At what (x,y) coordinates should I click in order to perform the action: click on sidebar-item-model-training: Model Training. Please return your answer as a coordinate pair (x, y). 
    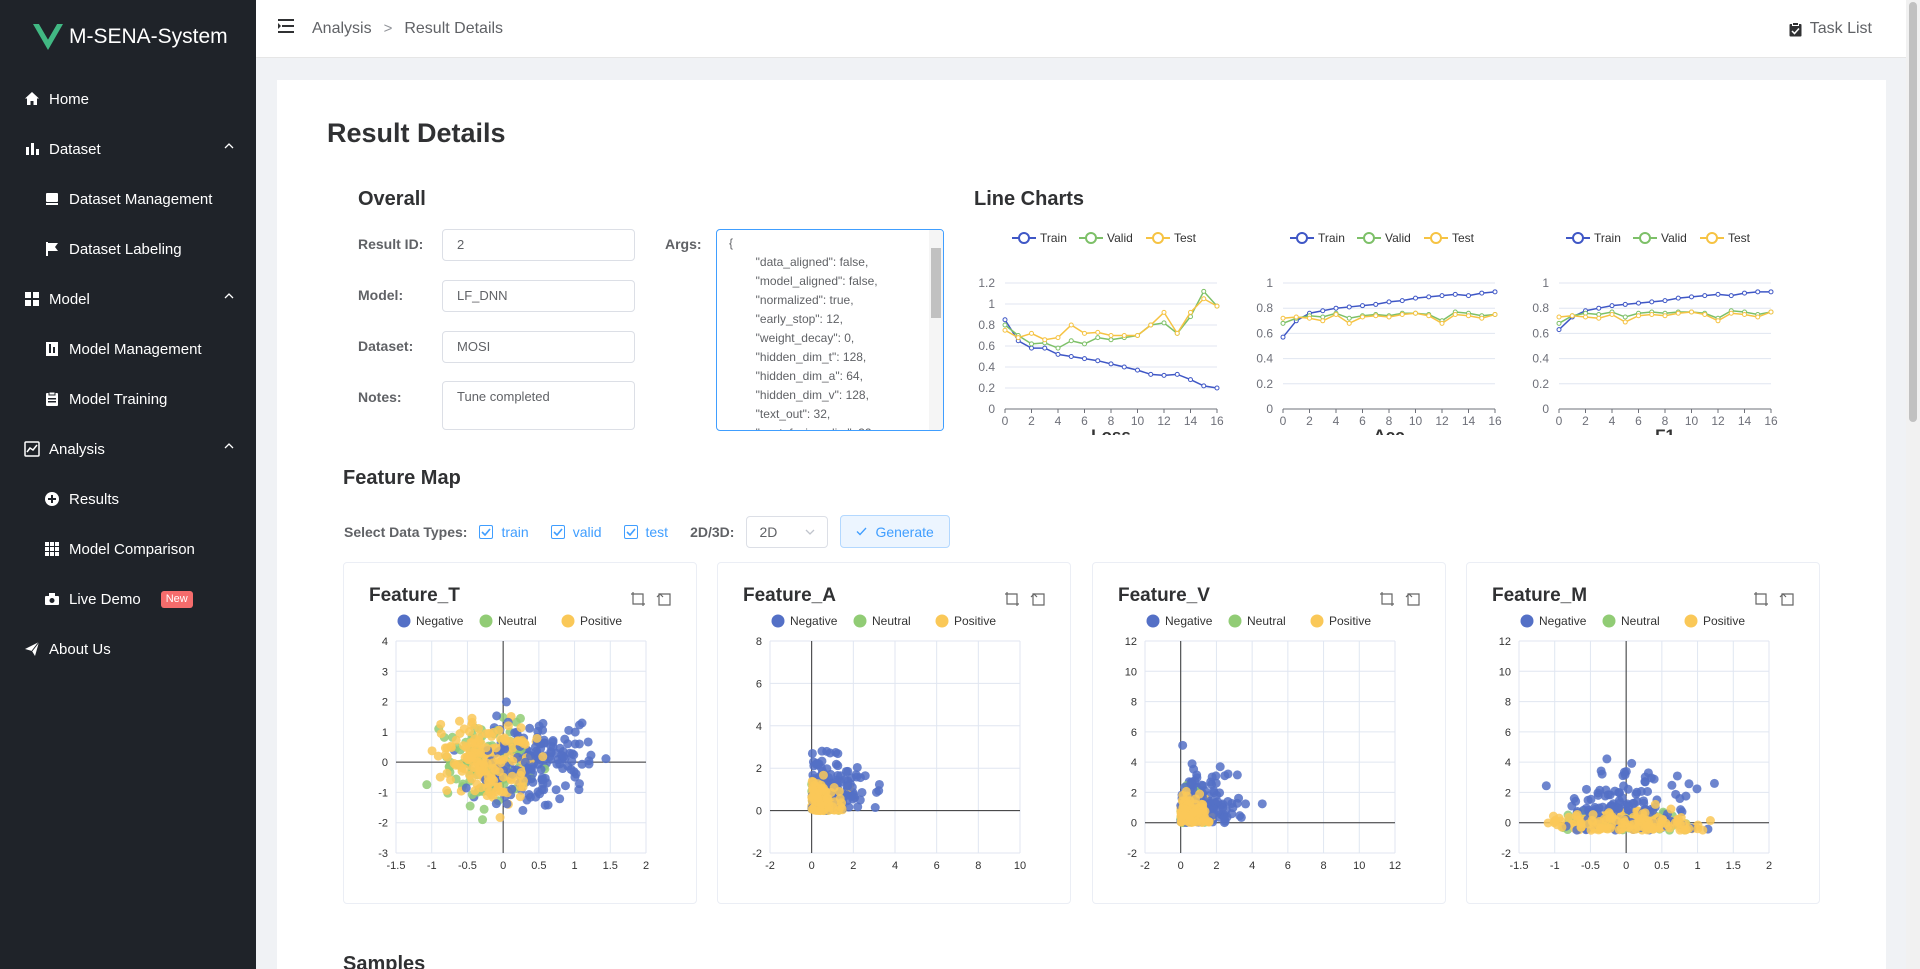
    Looking at the image, I should click on (128, 399).